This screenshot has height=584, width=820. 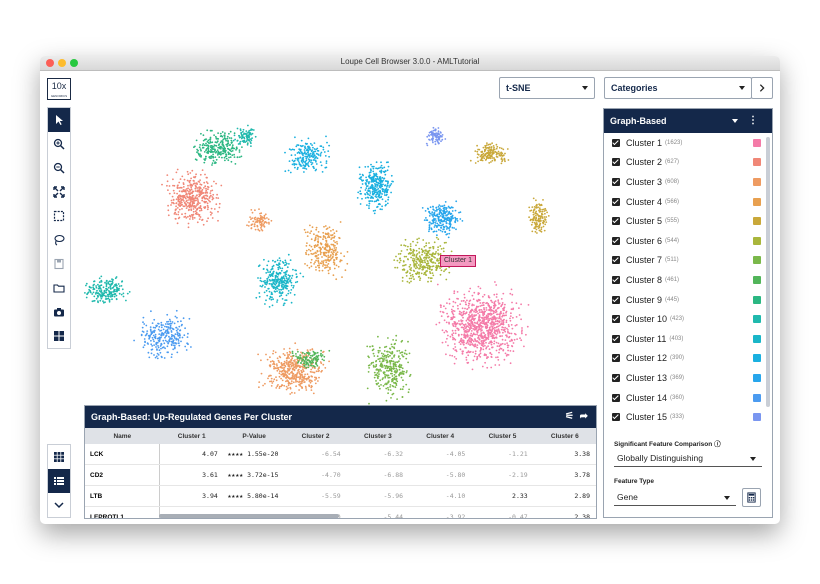 I want to click on open-folder-button, so click(x=59, y=288).